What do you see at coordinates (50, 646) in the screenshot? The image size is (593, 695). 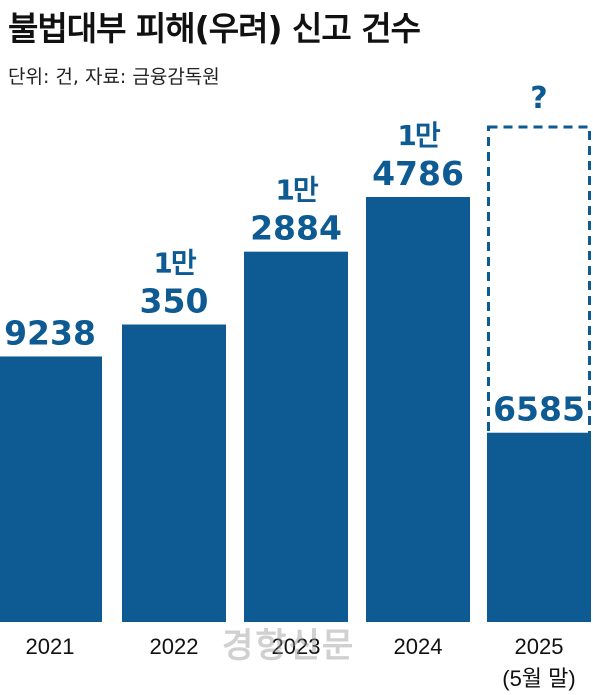 I see `x-tick-label-2021: 2021` at bounding box center [50, 646].